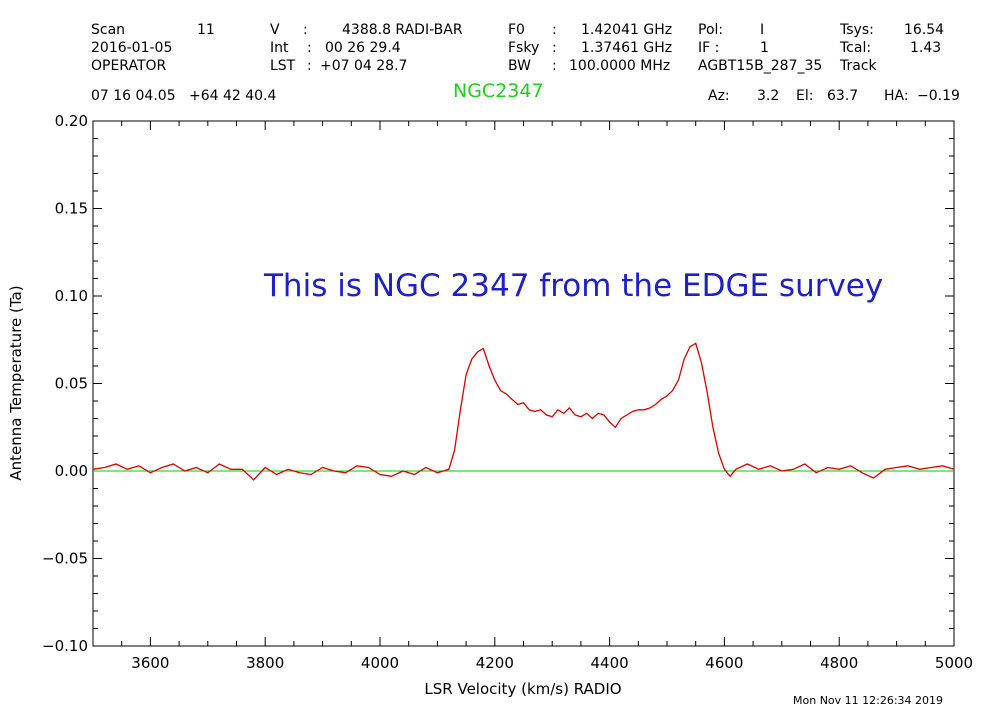  I want to click on coordinates: 07 16 04.05 +64 42 40.4, so click(184, 96).